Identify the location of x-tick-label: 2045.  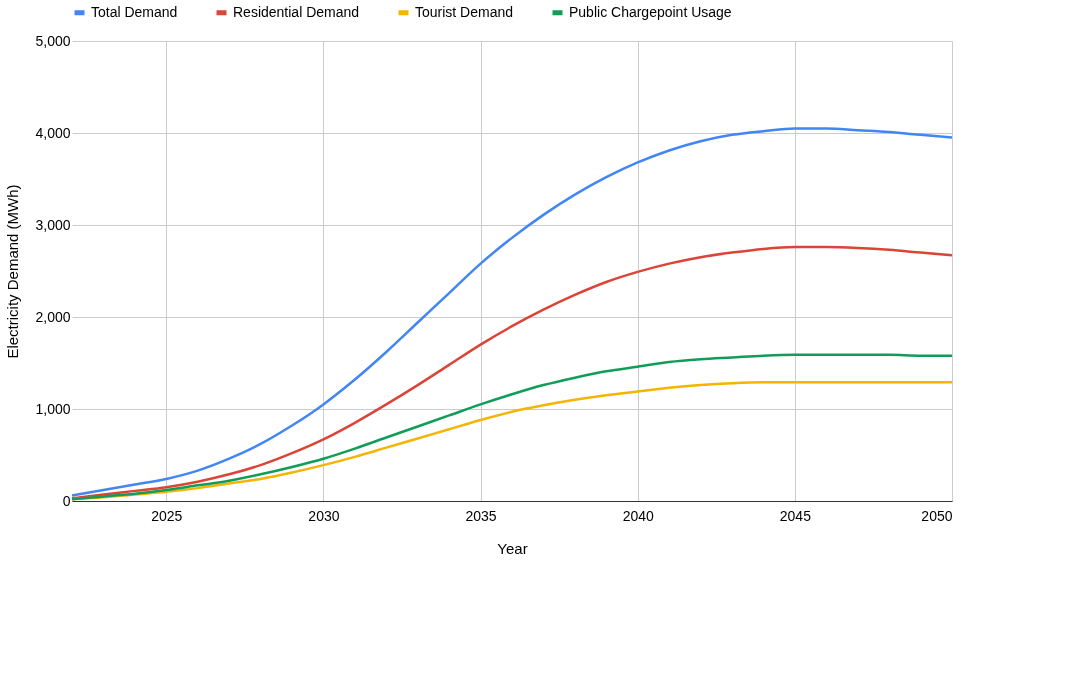
(795, 515).